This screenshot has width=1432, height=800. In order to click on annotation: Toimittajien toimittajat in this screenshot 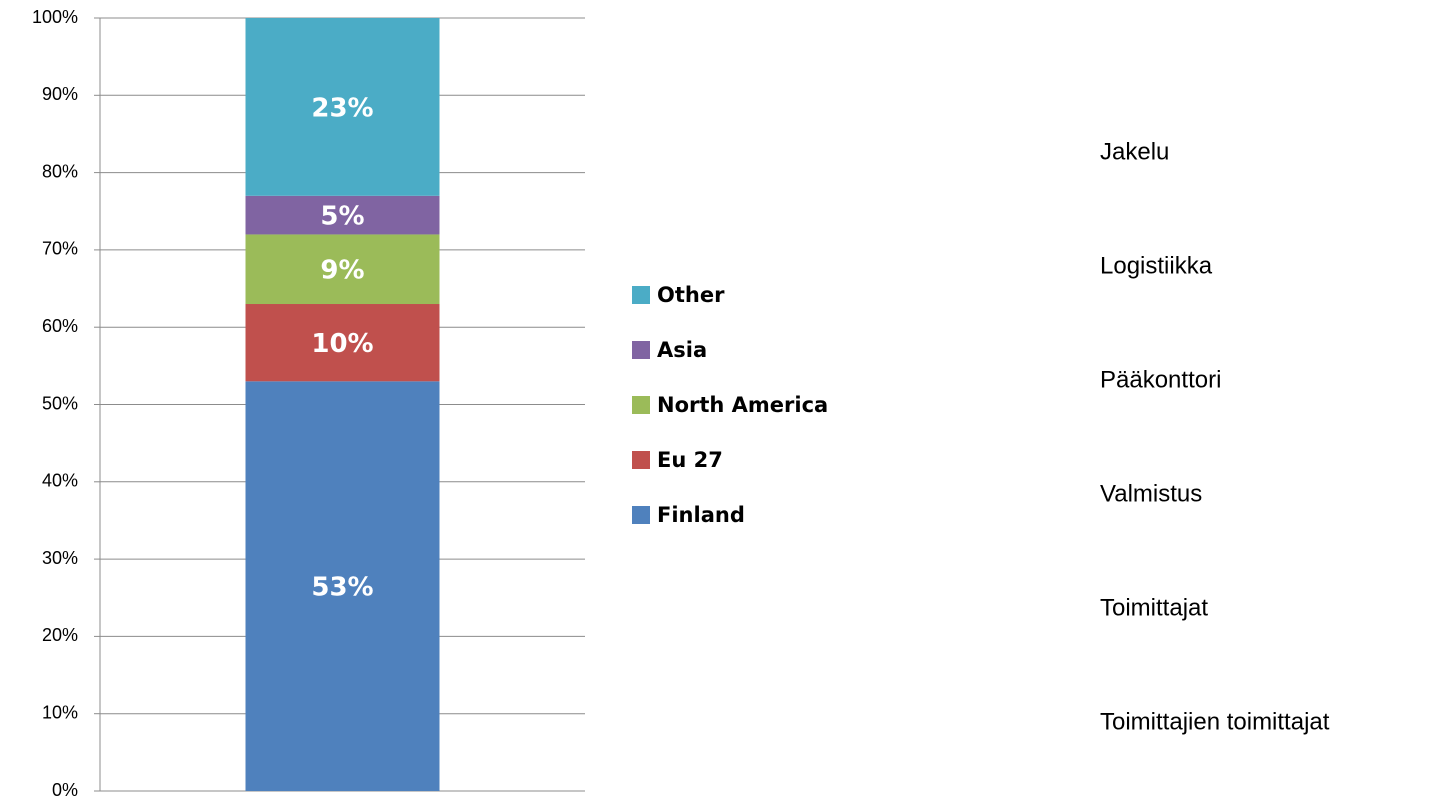, I will do `click(1215, 721)`.